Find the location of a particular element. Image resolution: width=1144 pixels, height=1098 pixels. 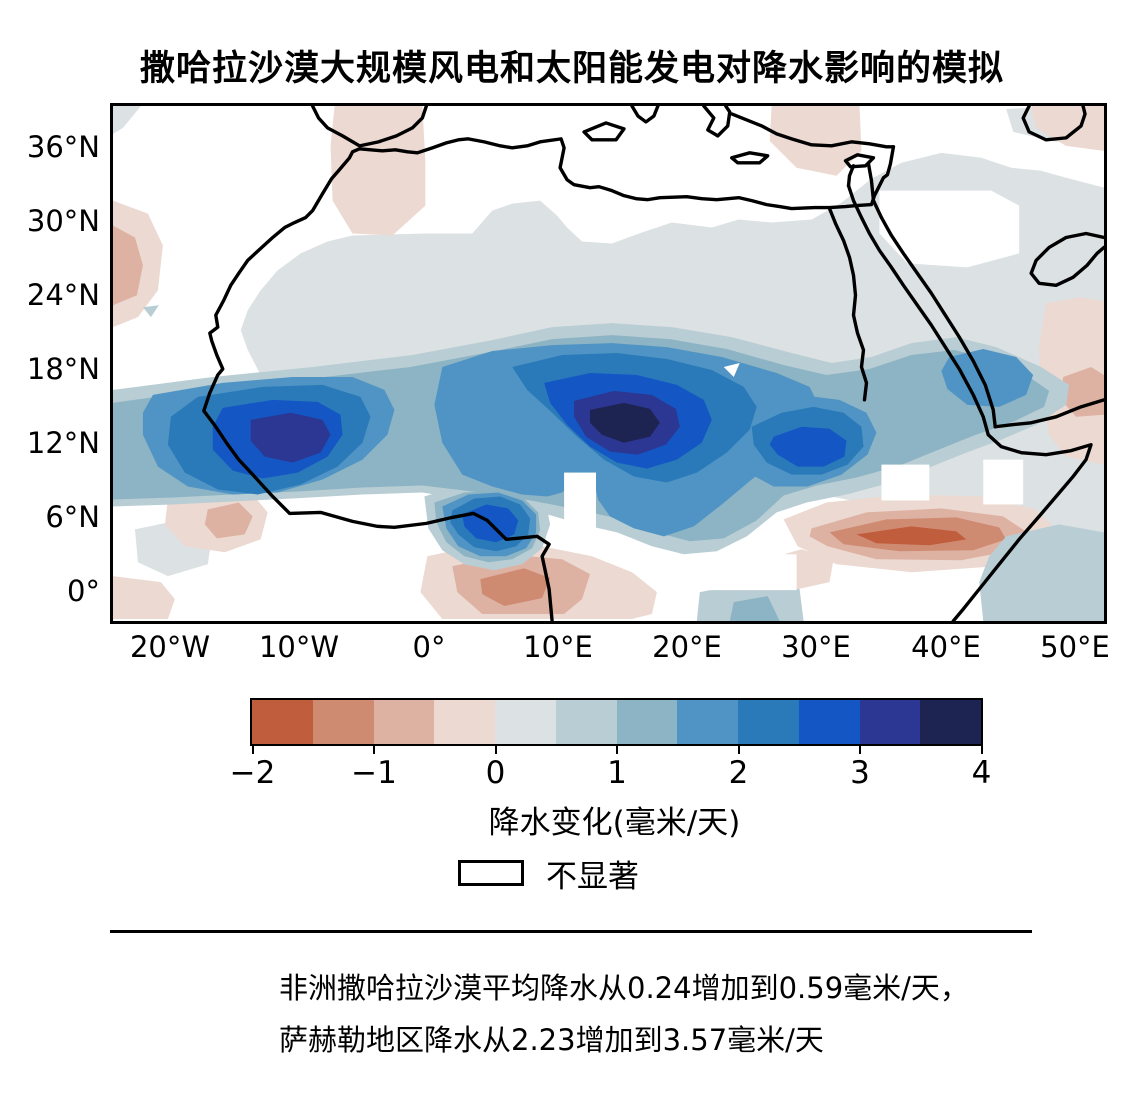

coast-horn-of-africa is located at coordinates (1022, 527).